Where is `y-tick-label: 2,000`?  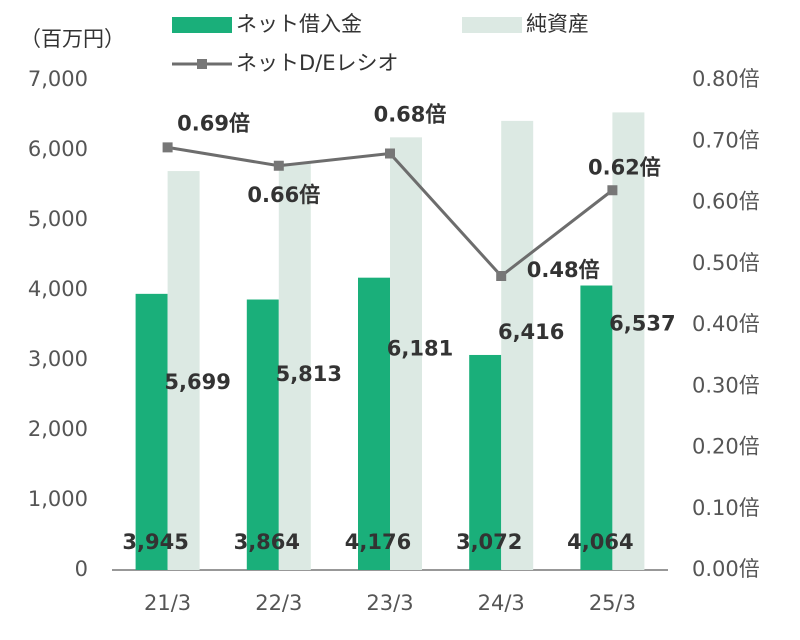 y-tick-label: 2,000 is located at coordinates (58, 429).